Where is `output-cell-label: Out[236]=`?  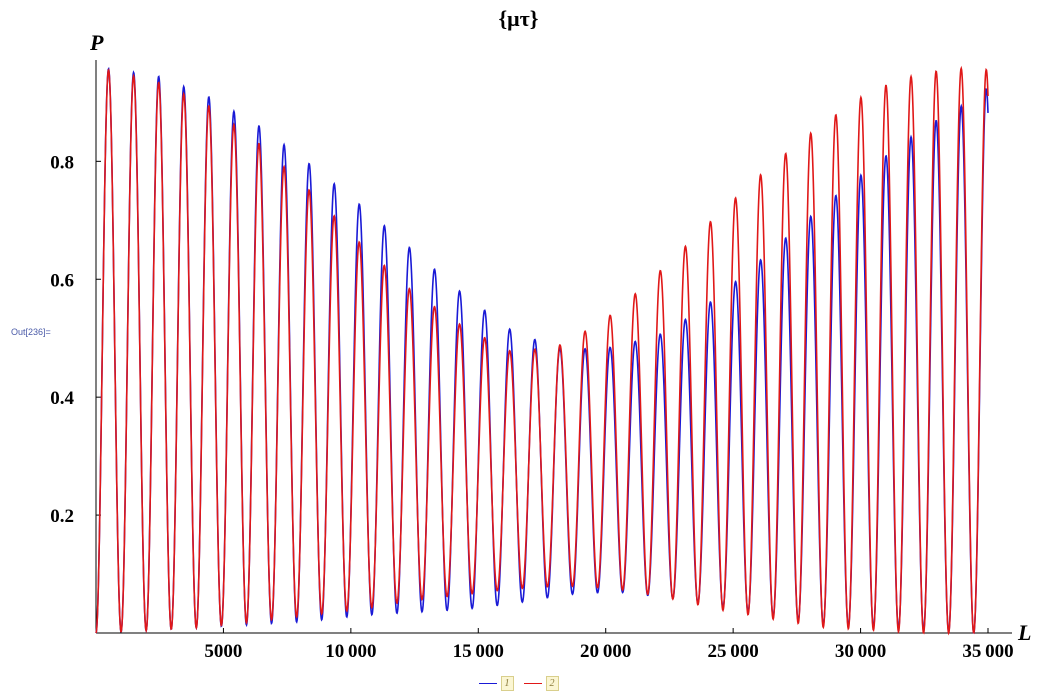
output-cell-label: Out[236]= is located at coordinates (31, 332).